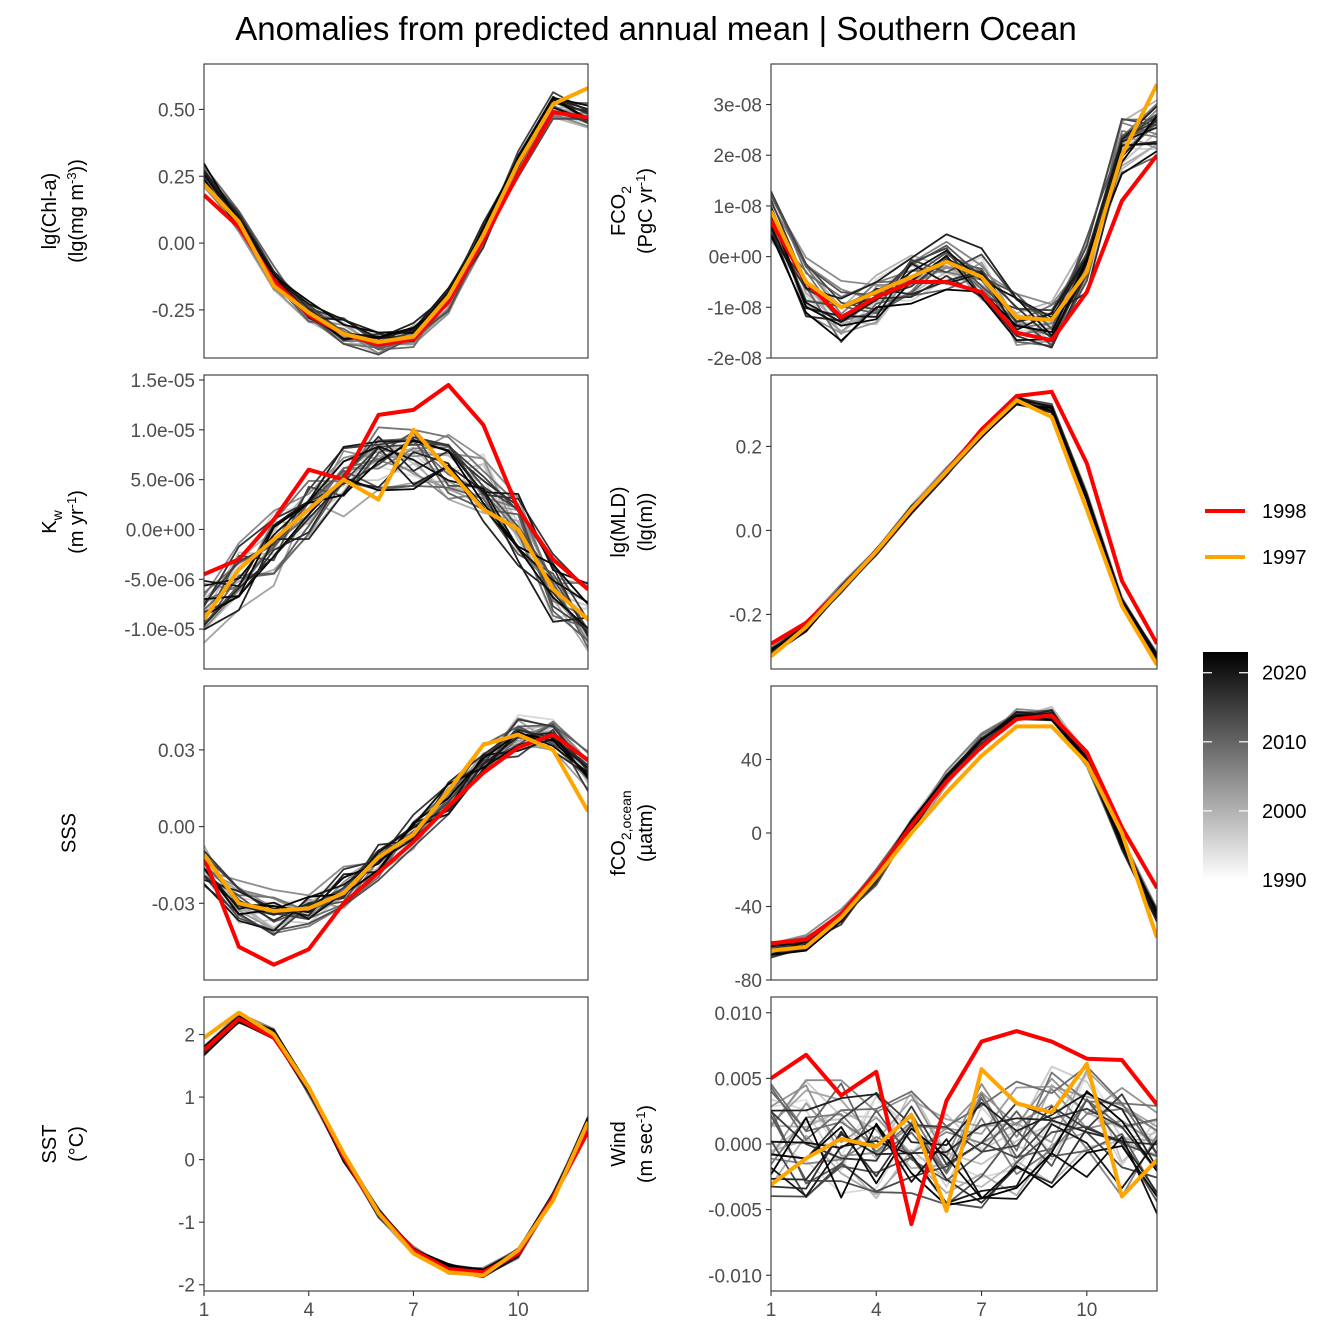 The height and width of the screenshot is (1344, 1344). I want to click on y-axis-unit-wind: (m sec-1), so click(645, 1144).